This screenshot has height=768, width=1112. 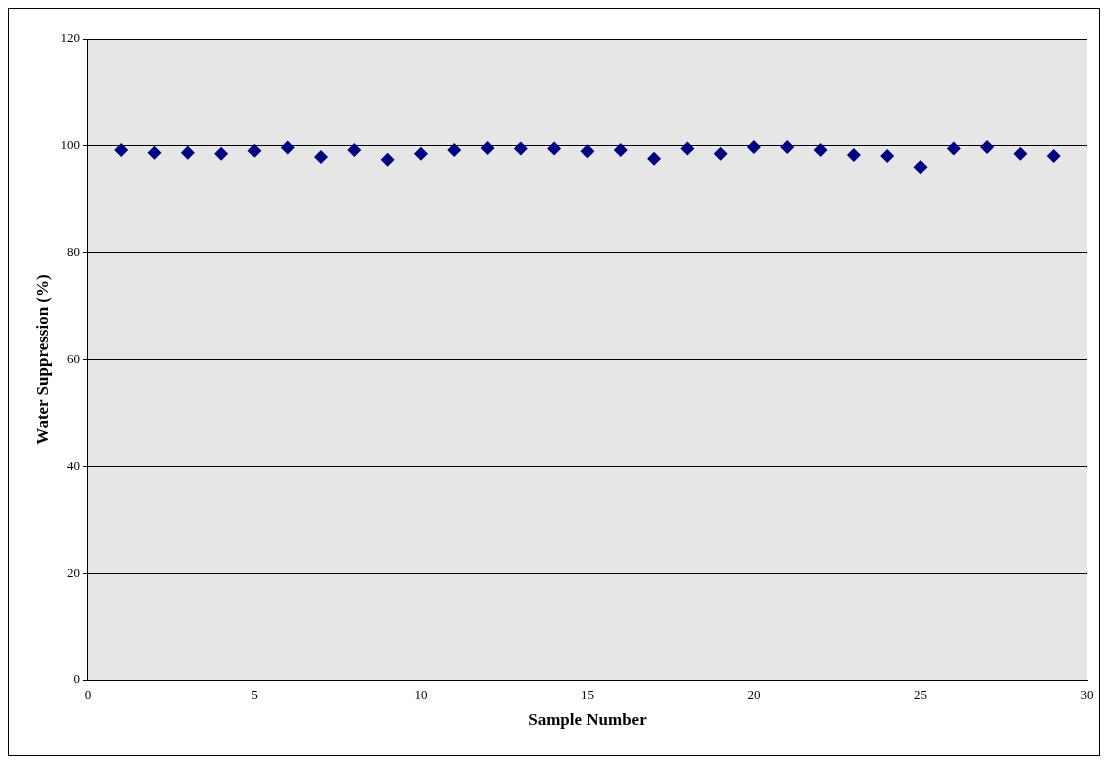 I want to click on y-axis-title: Water Suppression (%), so click(x=42, y=359).